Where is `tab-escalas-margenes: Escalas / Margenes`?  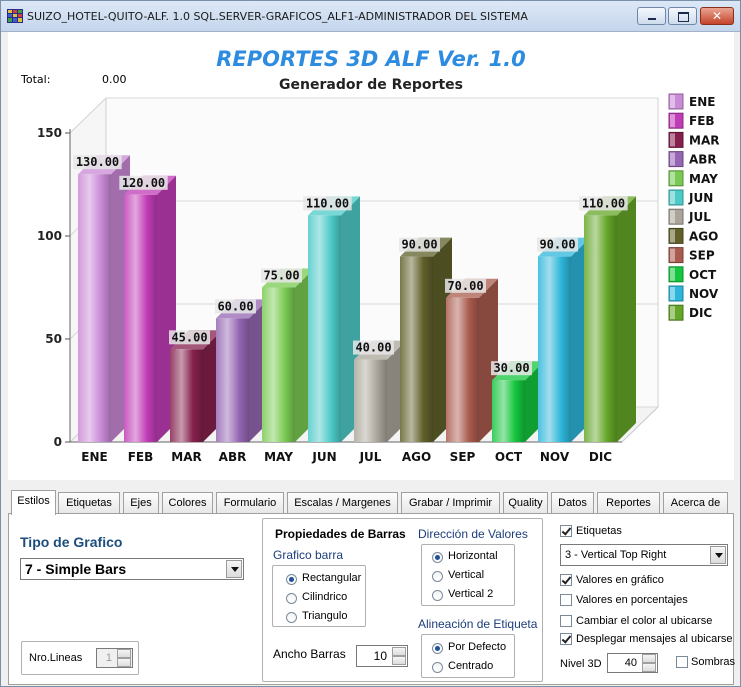 tab-escalas-margenes: Escalas / Margenes is located at coordinates (342, 503).